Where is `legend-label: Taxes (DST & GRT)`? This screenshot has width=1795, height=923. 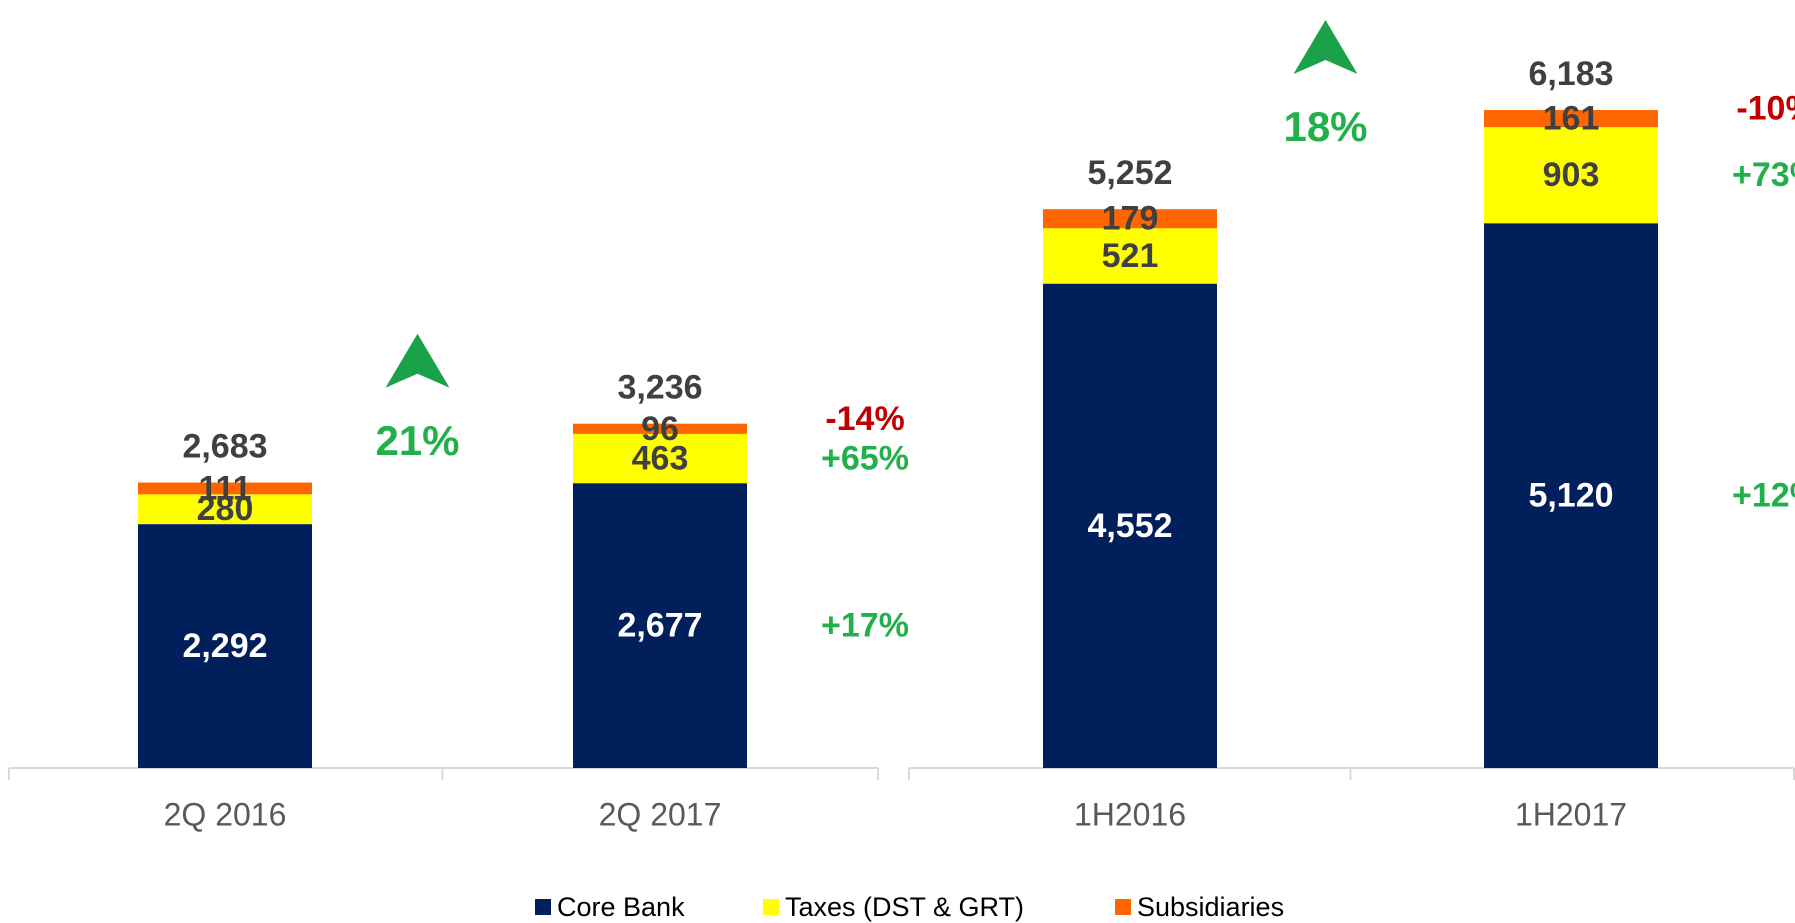
legend-label: Taxes (DST & GRT) is located at coordinates (904, 907).